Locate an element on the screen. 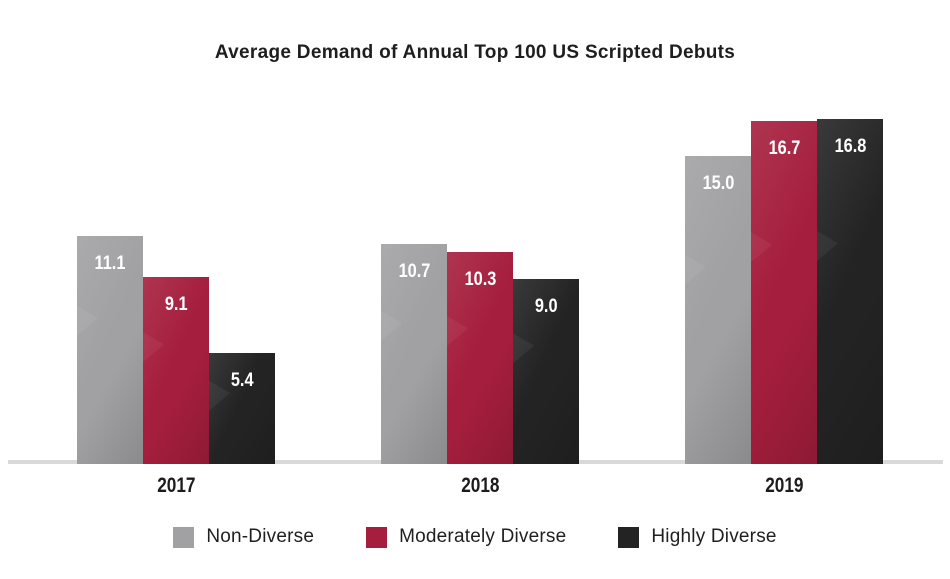 This screenshot has width=950, height=579. bar-group-2019: 15.0 16.7 16.8 2019 is located at coordinates (784, 293).